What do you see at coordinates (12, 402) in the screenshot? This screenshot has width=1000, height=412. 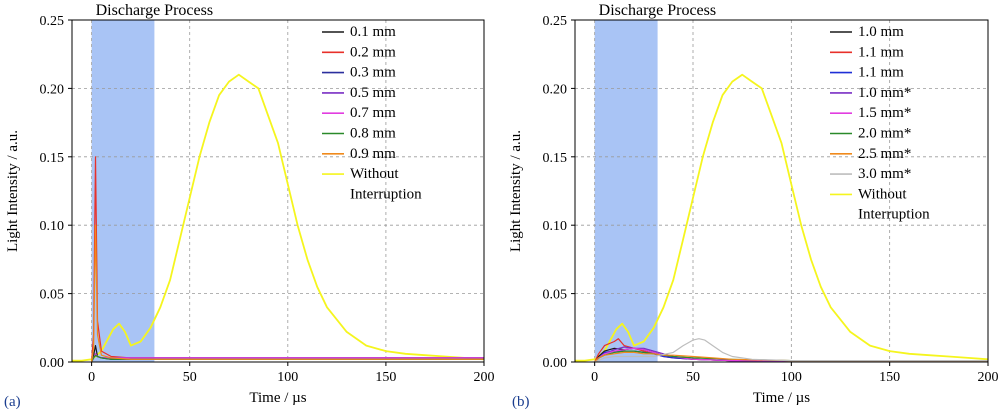 I see `panel-label: (a)` at bounding box center [12, 402].